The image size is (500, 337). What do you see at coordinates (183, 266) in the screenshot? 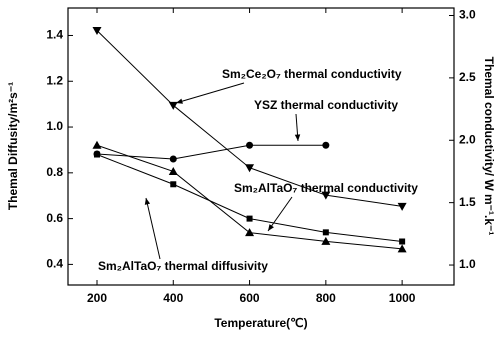
I see `series-annotation: Sm₂AlTaO₇ thermal diffusivity` at bounding box center [183, 266].